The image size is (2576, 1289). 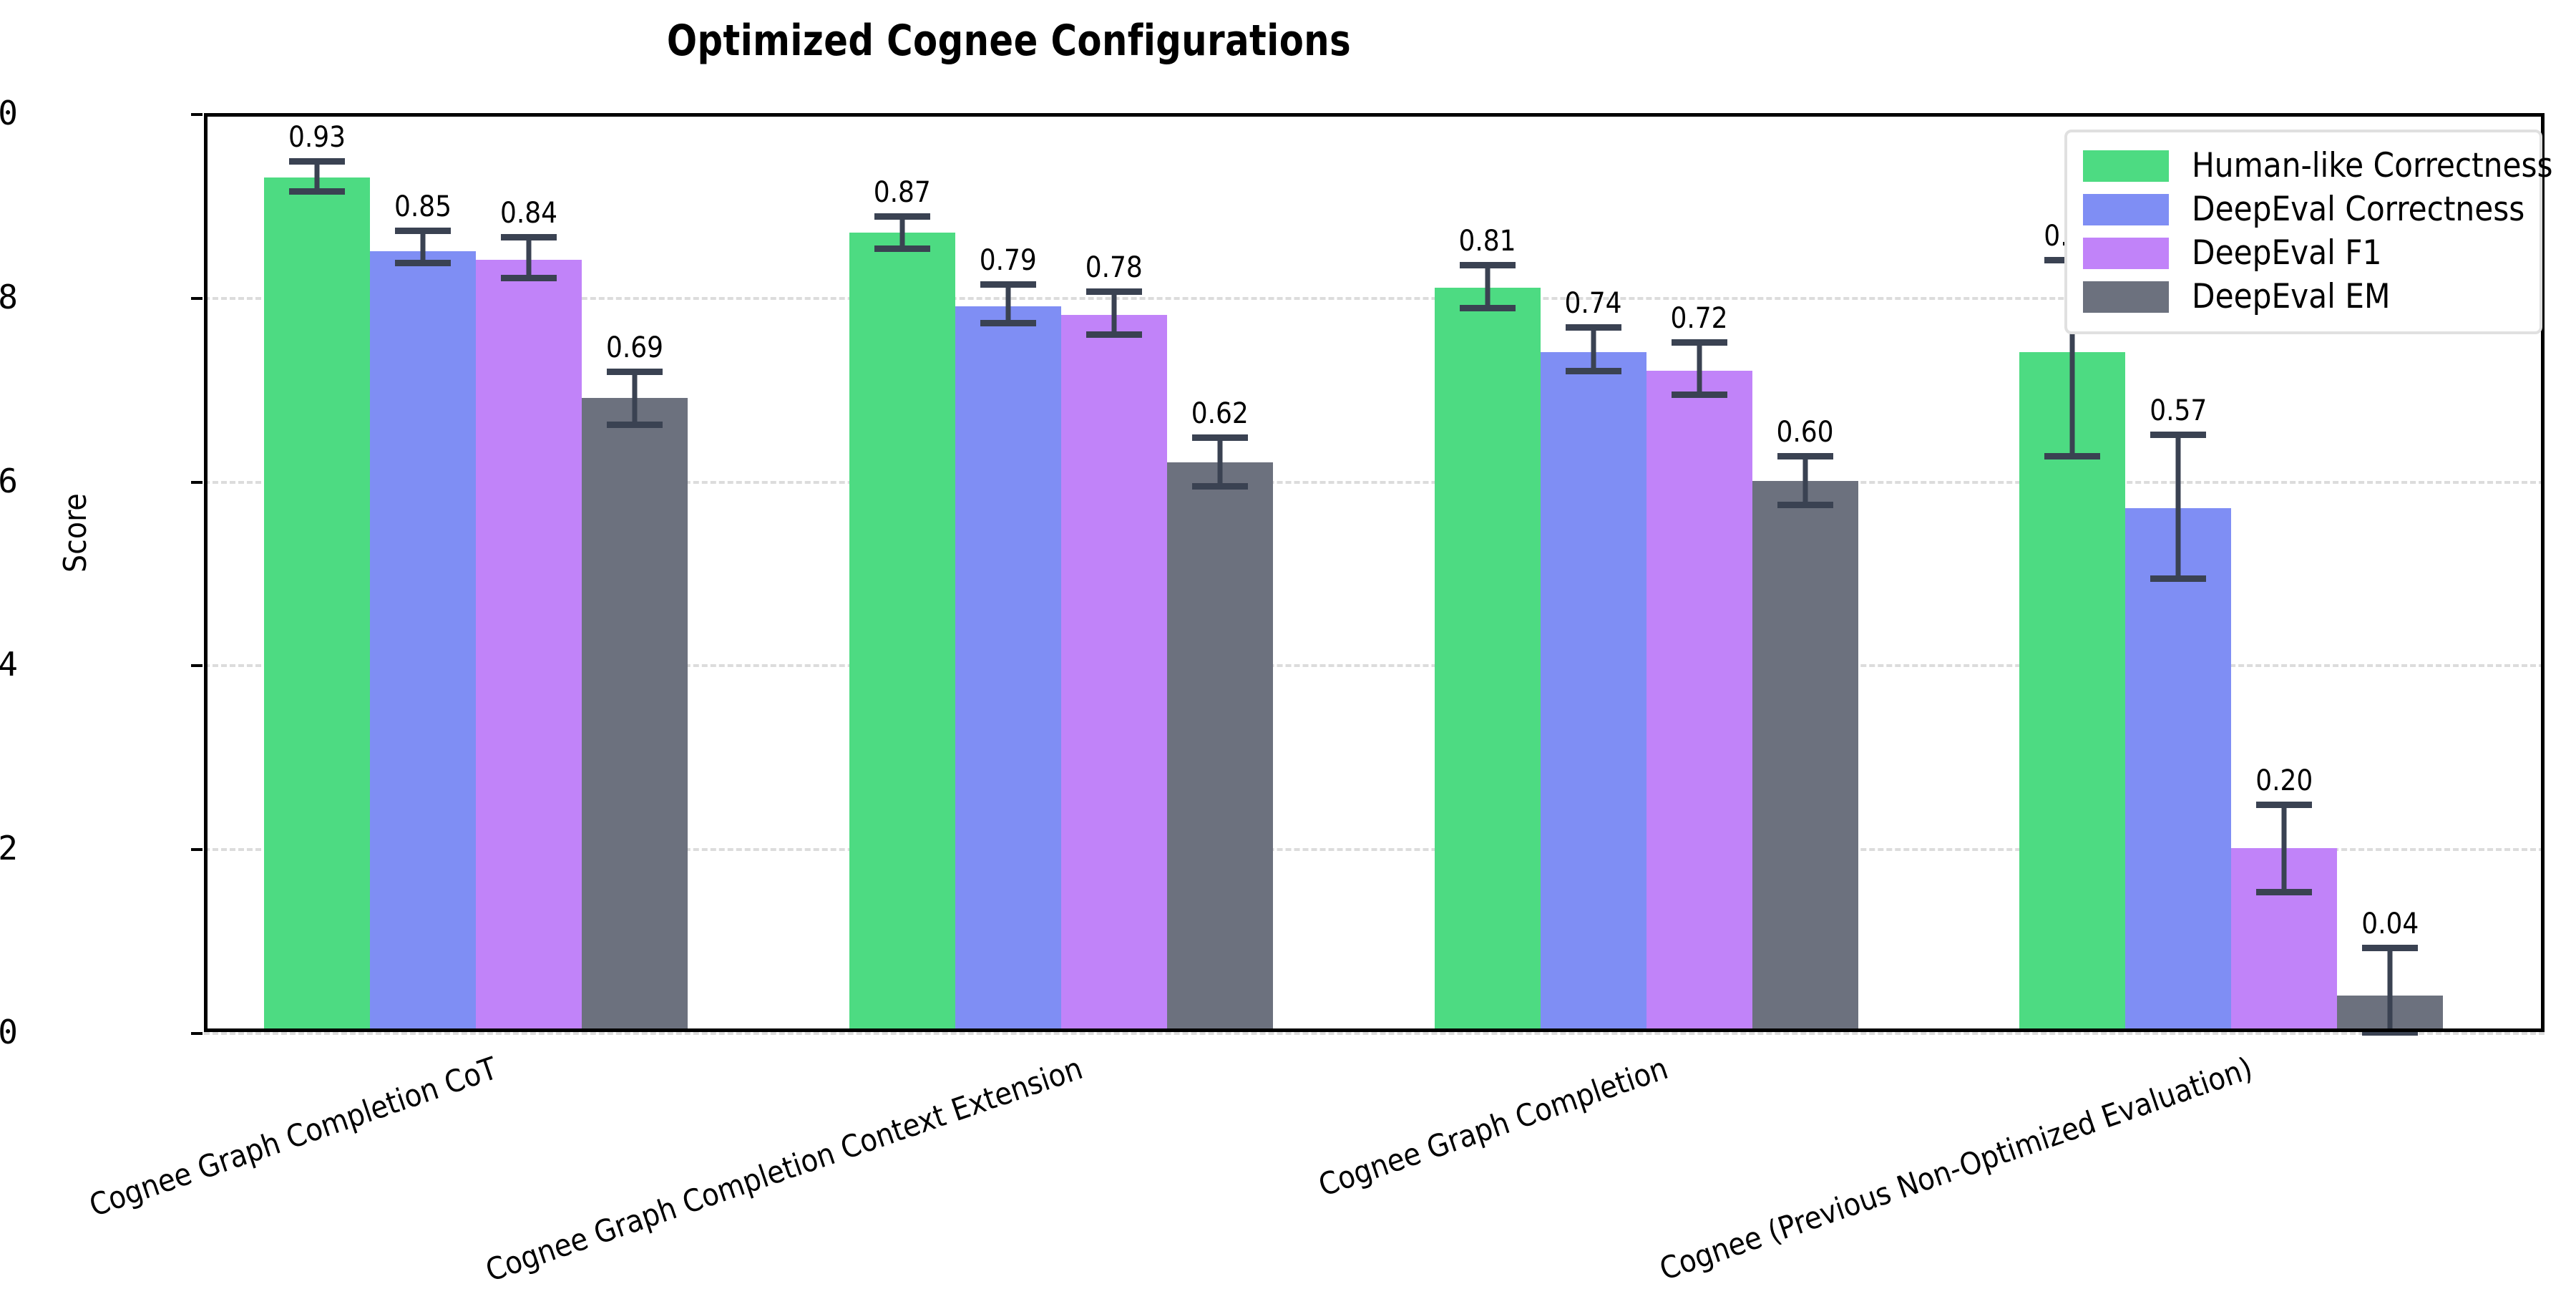 I want to click on y-tick-label: 0.0, so click(x=10, y=1032).